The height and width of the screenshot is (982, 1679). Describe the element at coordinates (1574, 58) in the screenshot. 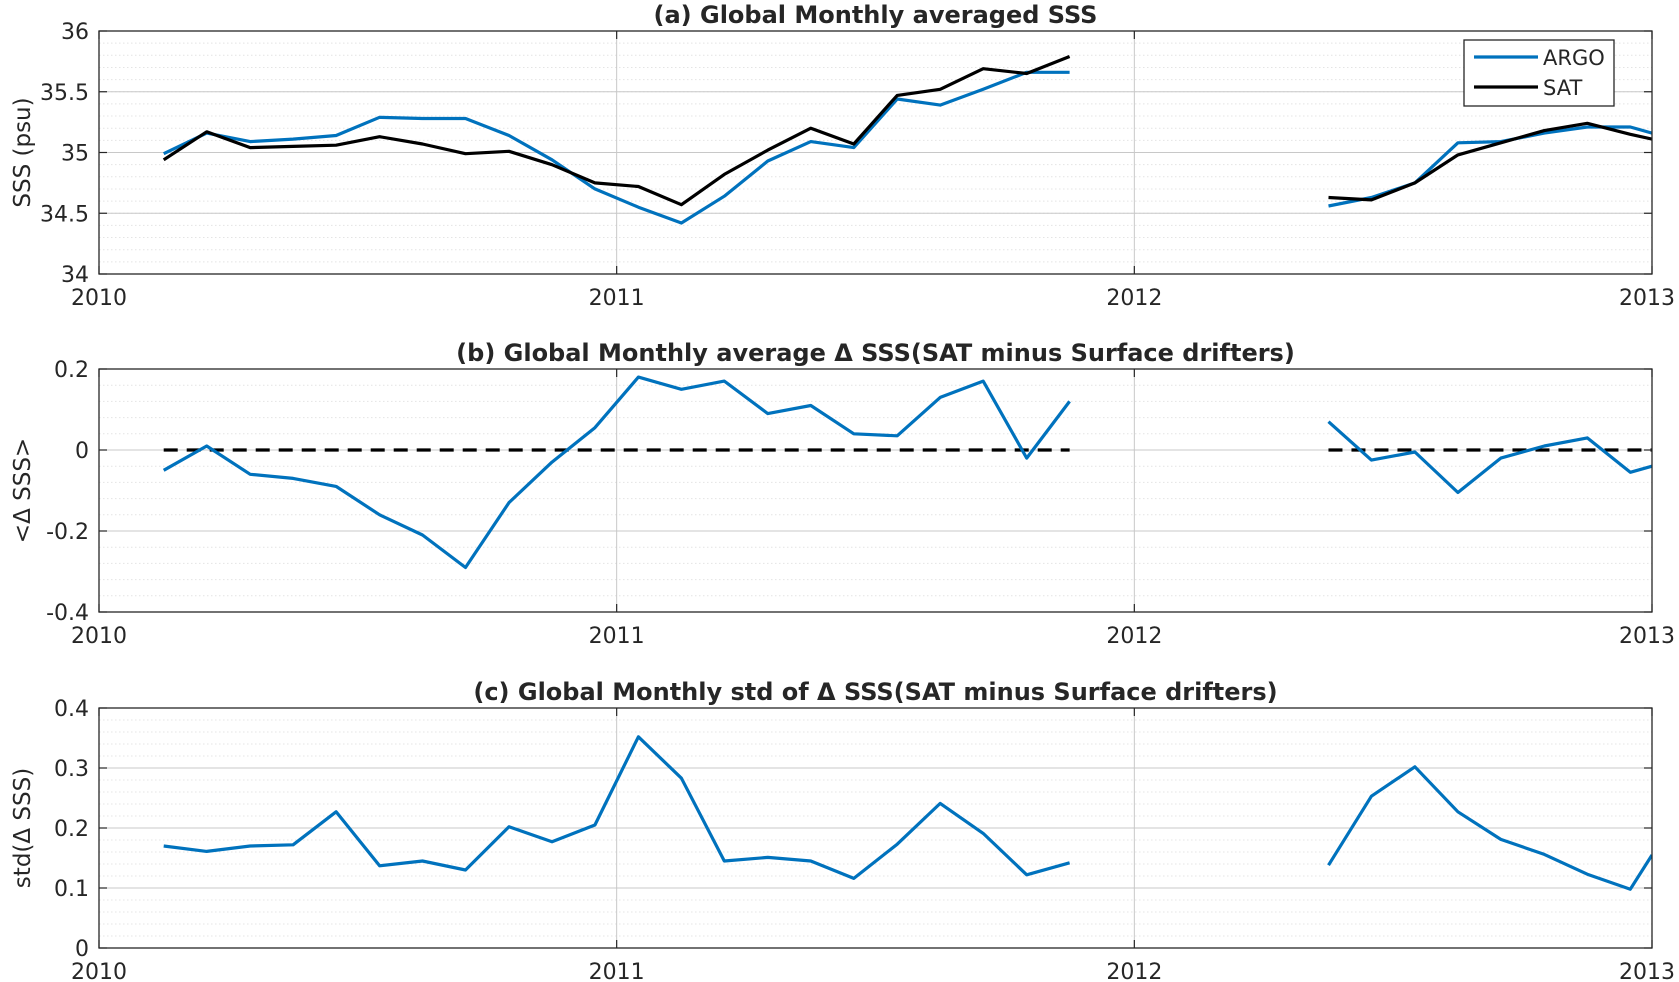

I see `legend-label-argo: ARGO` at that location.